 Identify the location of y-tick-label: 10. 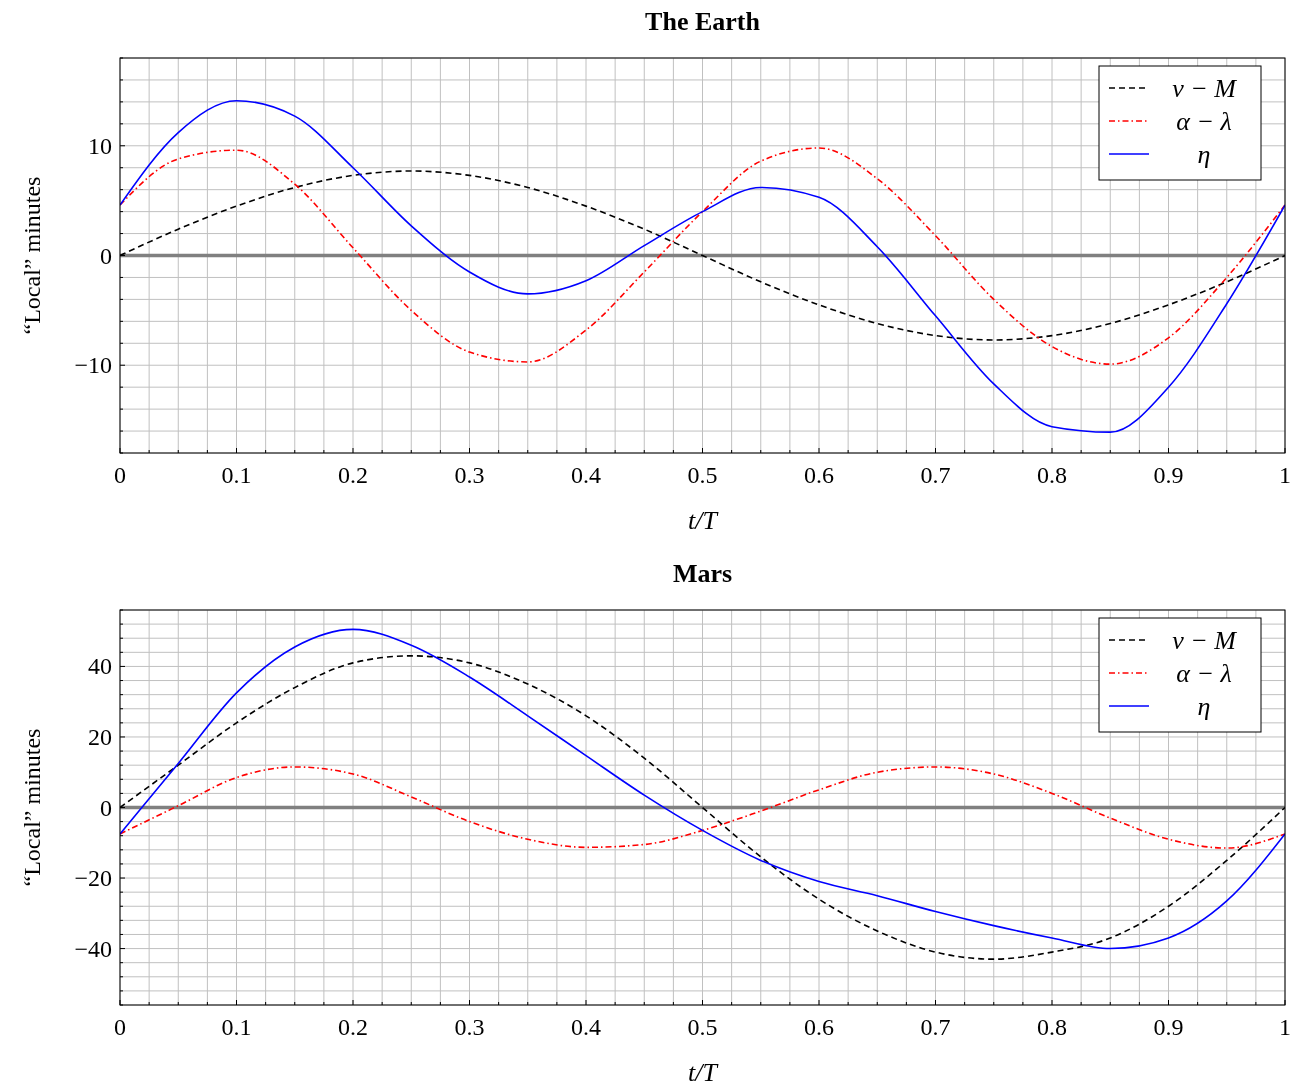
(100, 145).